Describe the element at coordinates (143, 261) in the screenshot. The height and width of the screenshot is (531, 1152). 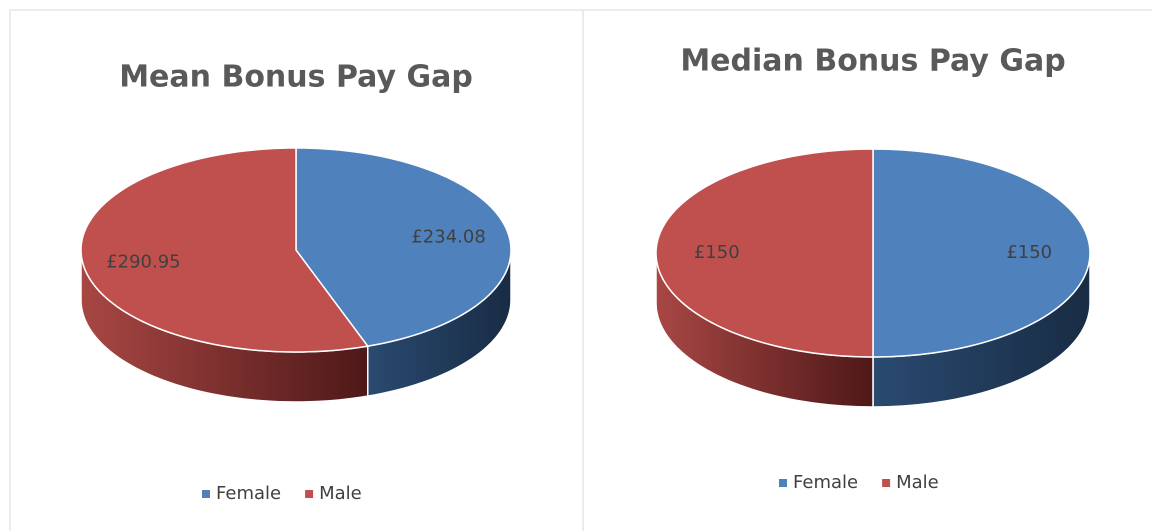
I see `data-label: £290.95` at that location.